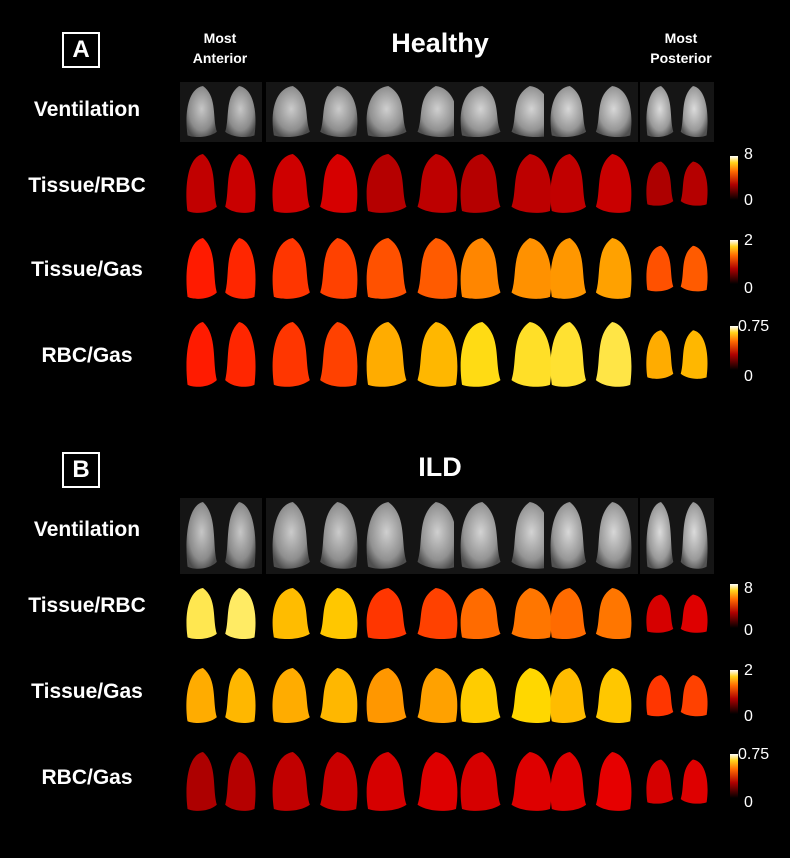  What do you see at coordinates (568, 354) in the screenshot?
I see `p0-3-lung-4-L` at bounding box center [568, 354].